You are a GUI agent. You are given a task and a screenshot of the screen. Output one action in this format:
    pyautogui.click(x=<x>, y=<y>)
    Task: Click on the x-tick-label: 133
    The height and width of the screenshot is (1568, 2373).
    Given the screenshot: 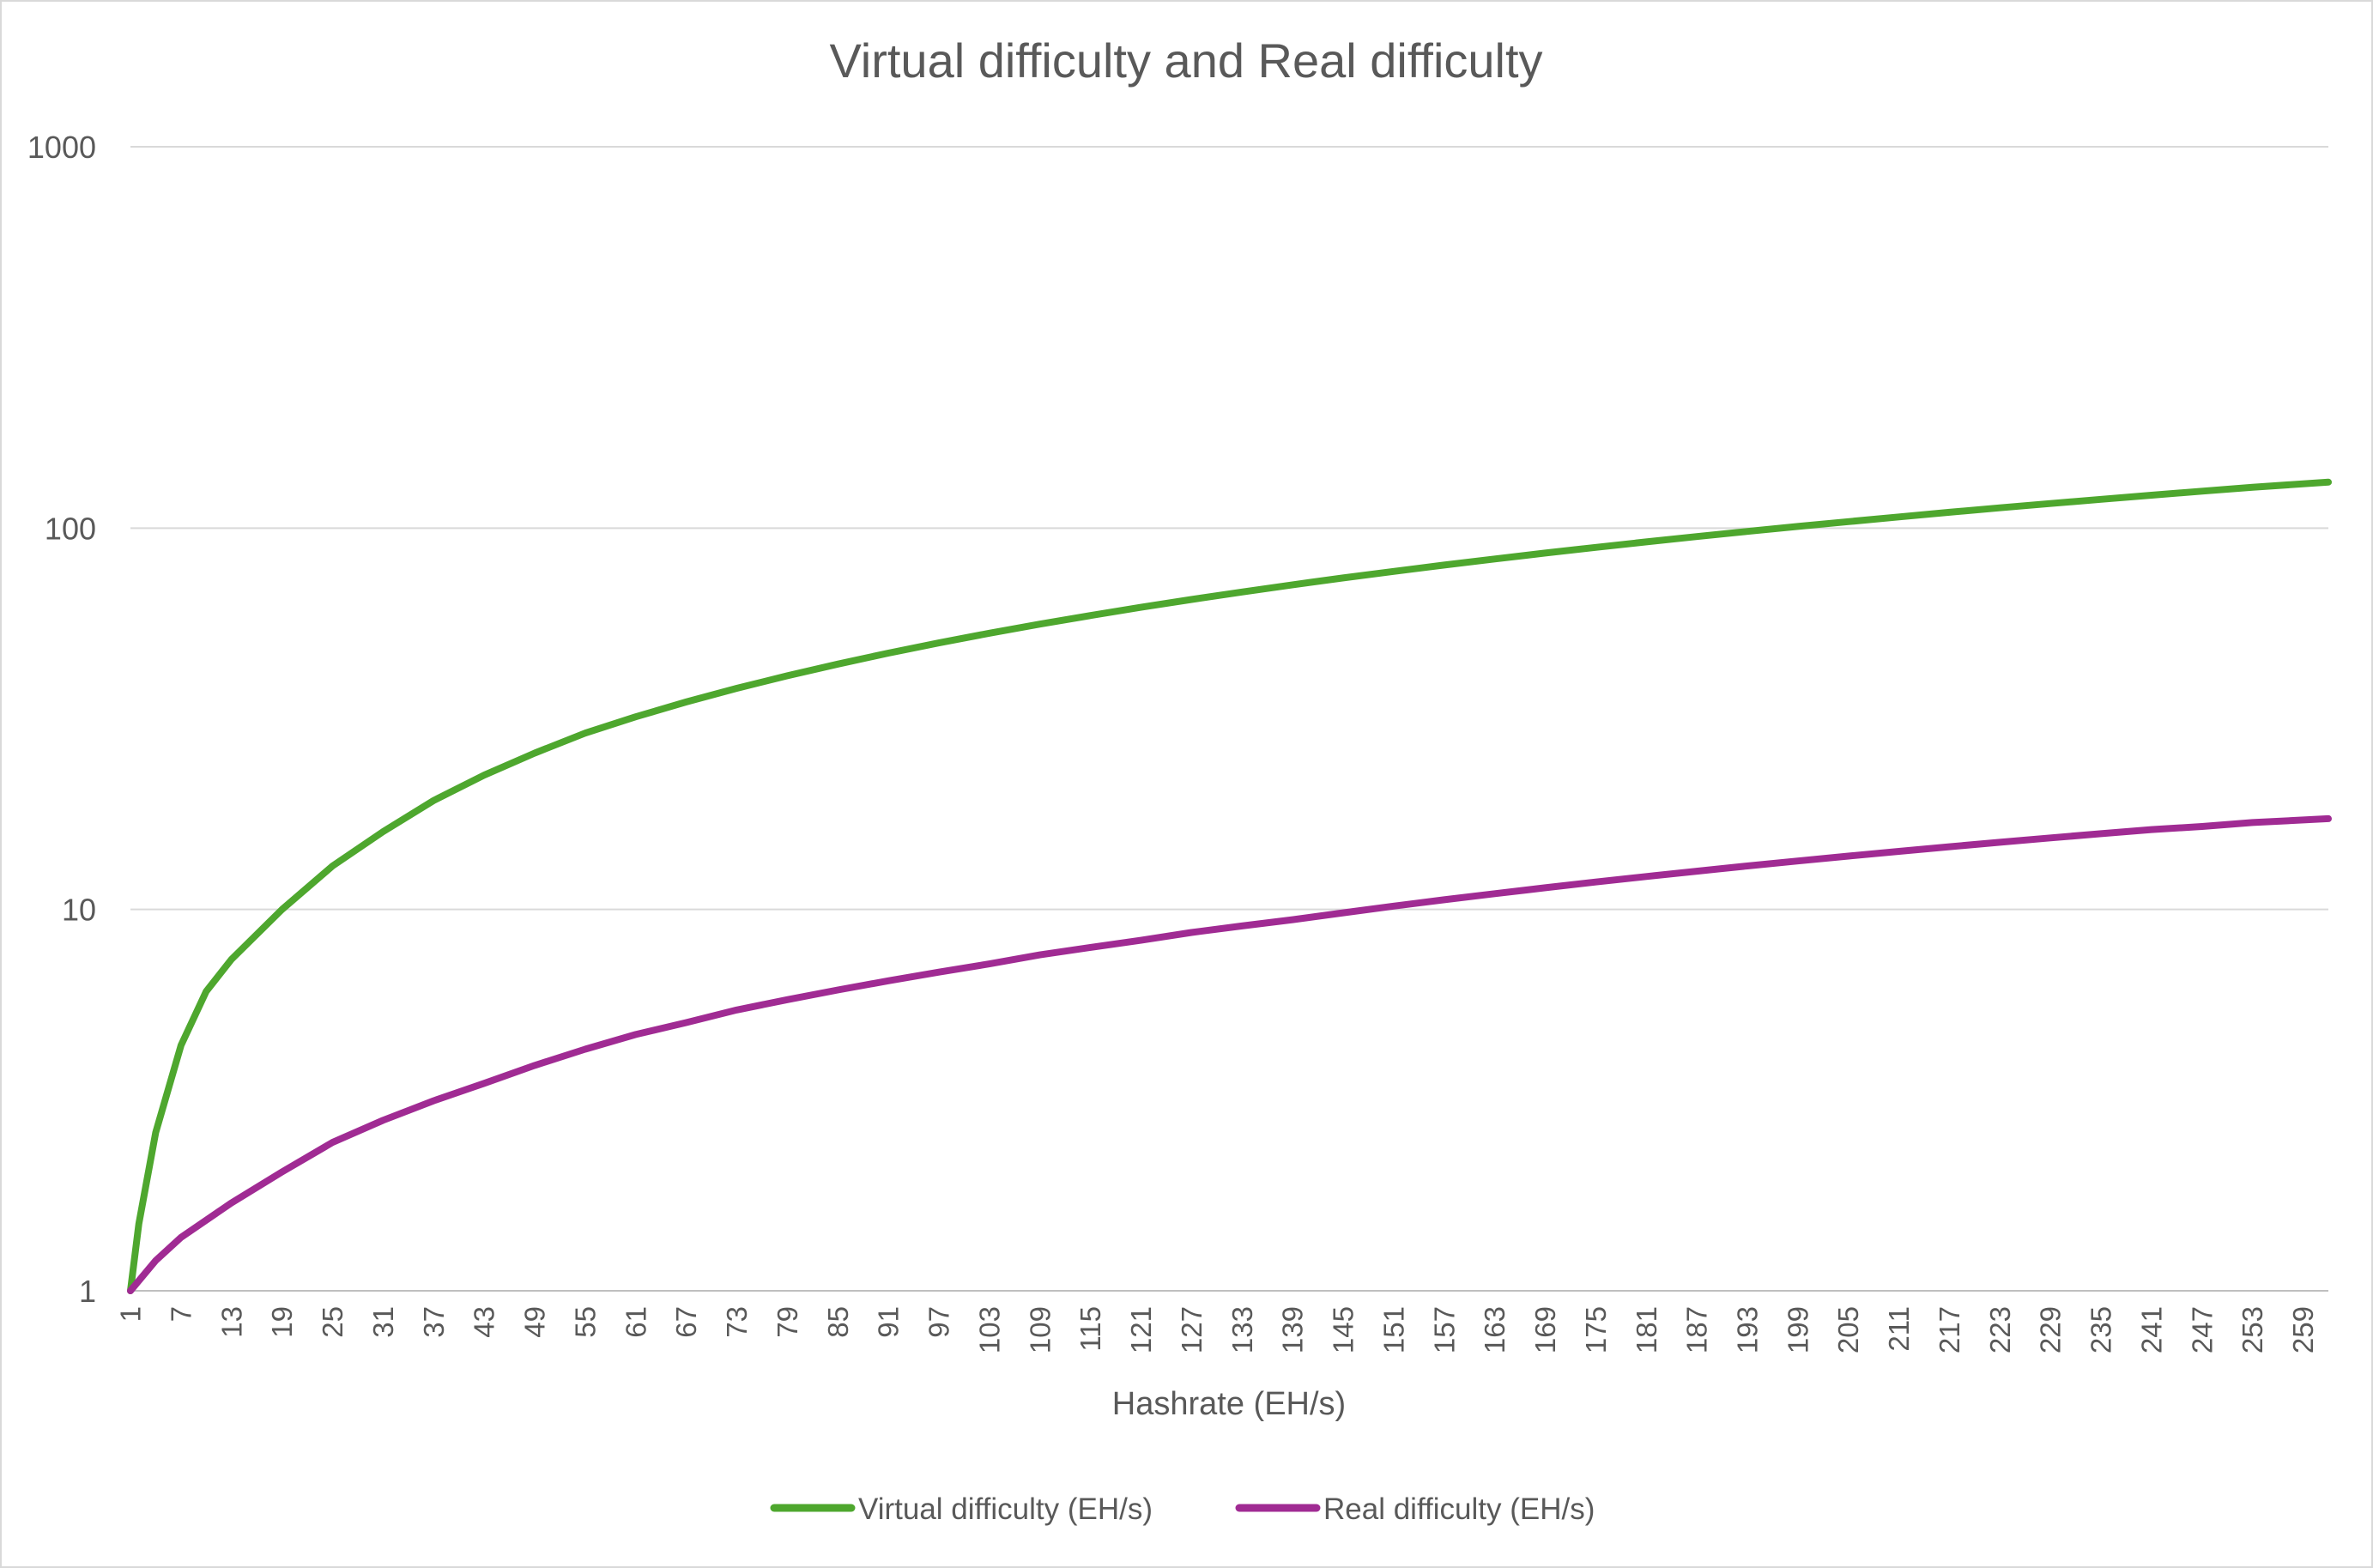 What is the action you would take?
    pyautogui.click(x=1242, y=1329)
    